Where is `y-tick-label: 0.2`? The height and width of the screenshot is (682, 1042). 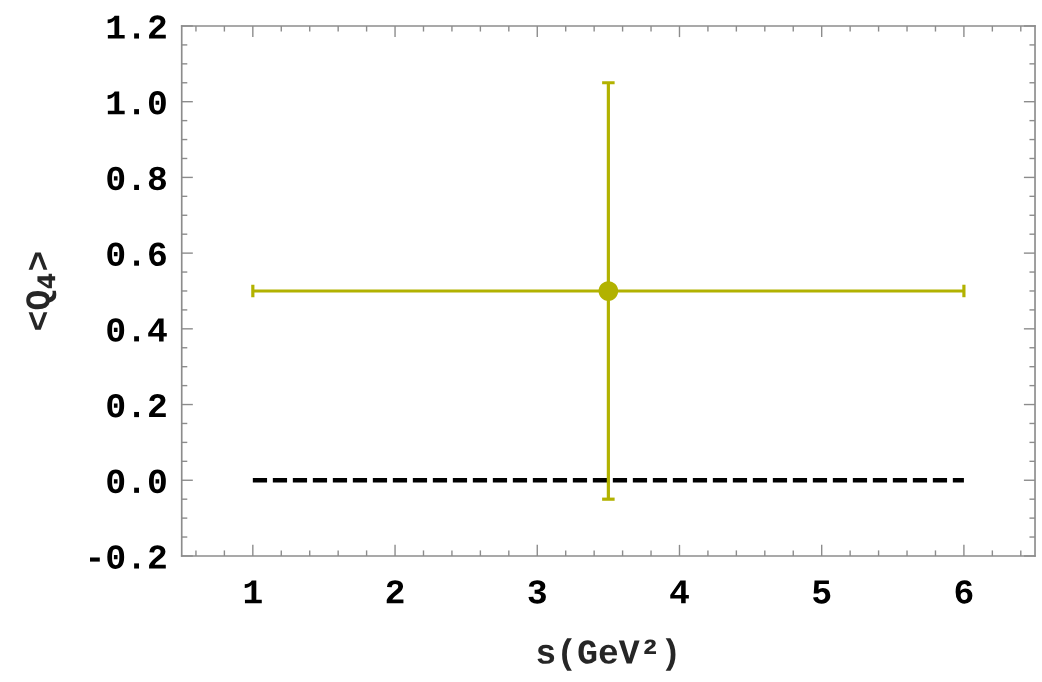
y-tick-label: 0.2 is located at coordinates (136, 405).